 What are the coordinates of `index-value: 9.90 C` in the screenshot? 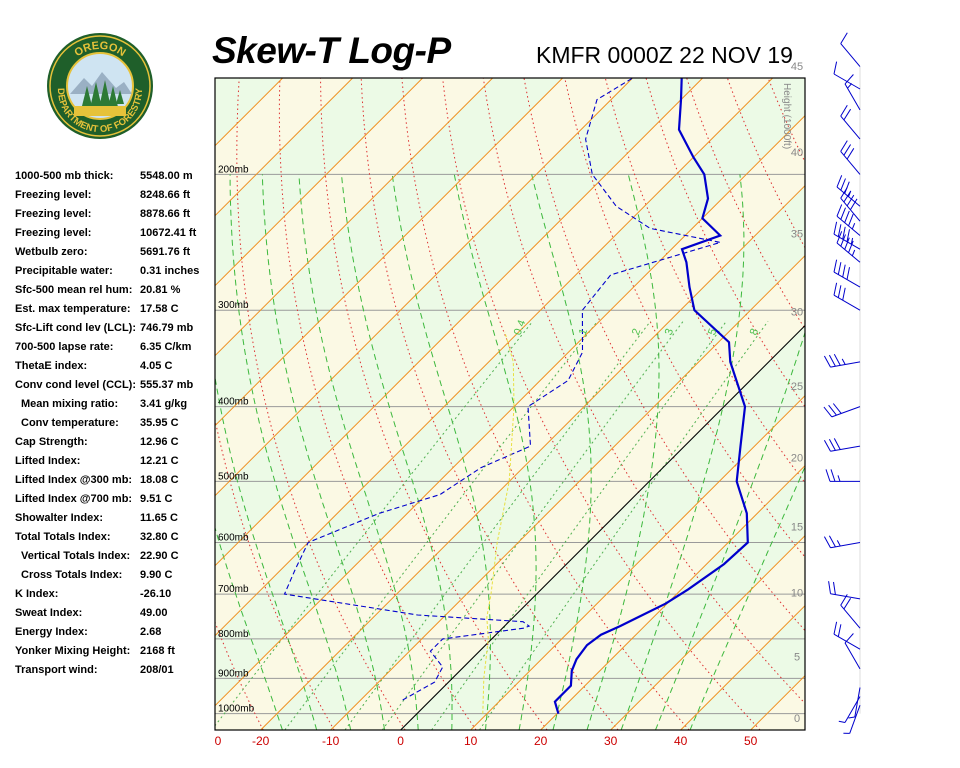 It's located at (156, 575).